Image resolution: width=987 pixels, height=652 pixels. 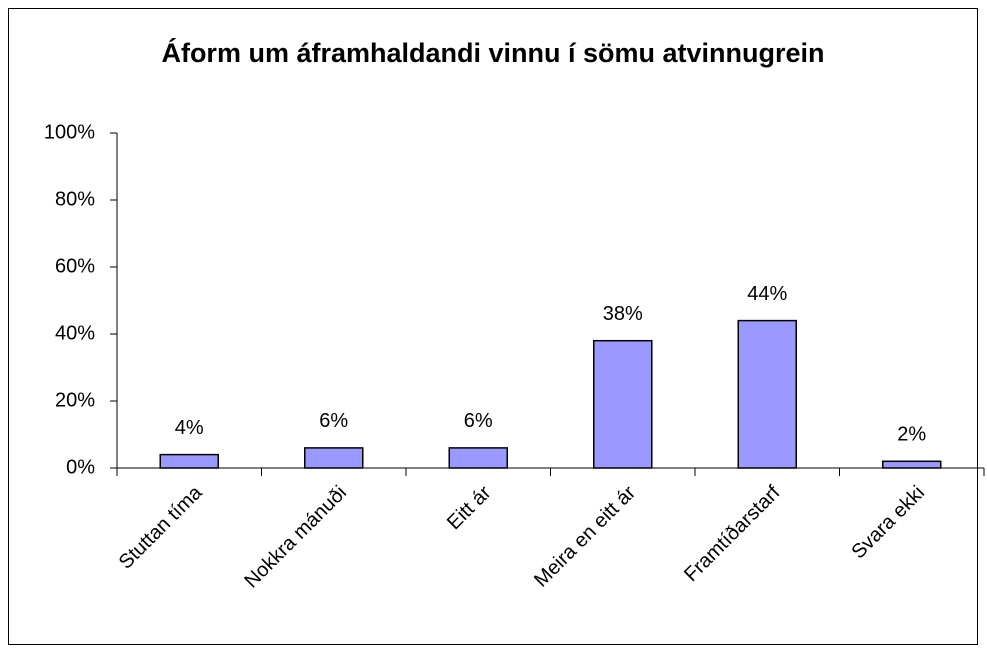 I want to click on y-tick-label: 0%, so click(x=80, y=467).